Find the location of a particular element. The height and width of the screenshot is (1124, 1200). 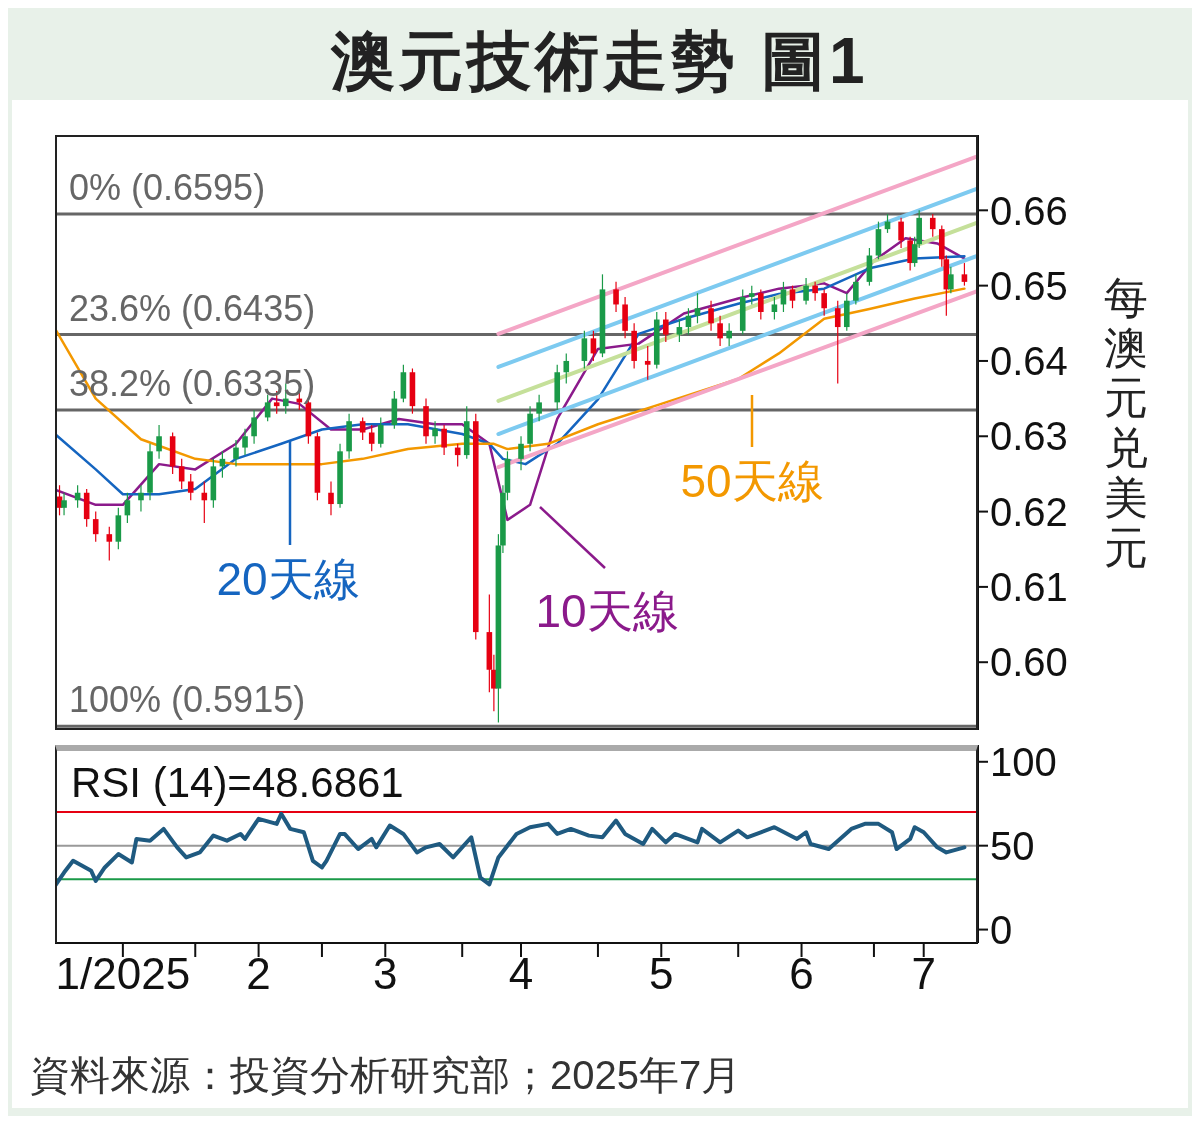

x-tick-label: 3 is located at coordinates (385, 973).